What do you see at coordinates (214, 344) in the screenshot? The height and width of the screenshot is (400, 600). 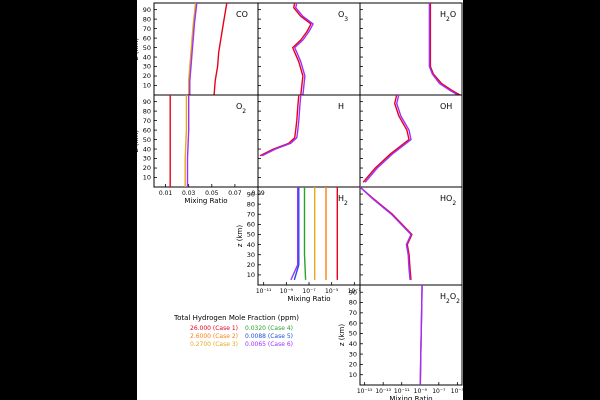 I see `legend-entry-case3: 0.2700 (Case 3)` at bounding box center [214, 344].